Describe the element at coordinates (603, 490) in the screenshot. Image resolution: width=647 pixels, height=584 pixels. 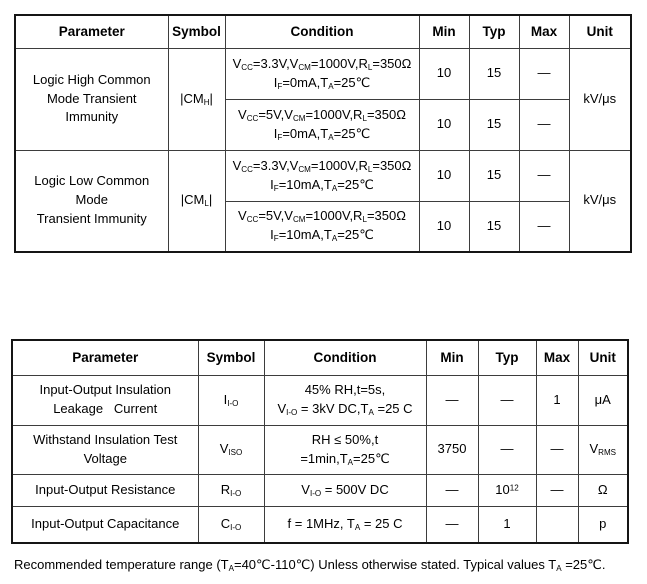
I see `unit-cell: Ω` at that location.